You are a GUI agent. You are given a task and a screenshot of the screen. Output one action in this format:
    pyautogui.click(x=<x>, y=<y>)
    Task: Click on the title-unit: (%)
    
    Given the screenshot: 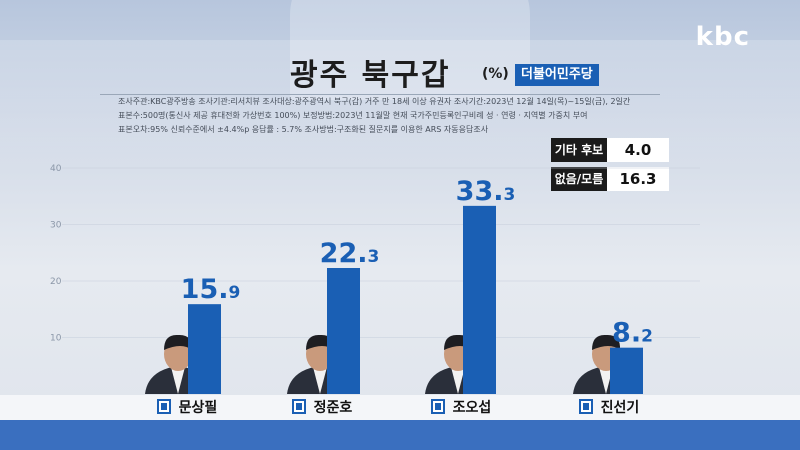 What is the action you would take?
    pyautogui.click(x=495, y=74)
    